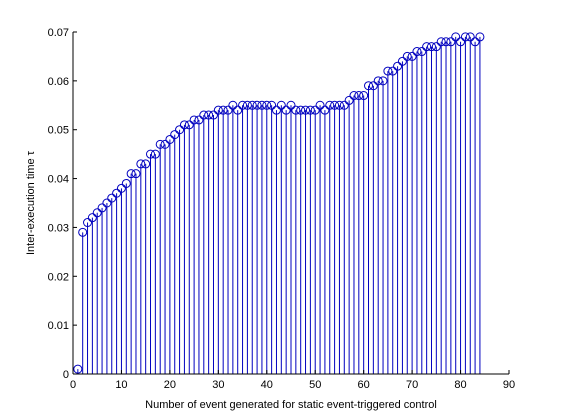  Describe the element at coordinates (58, 131) in the screenshot. I see `y-tick-label: 0.05` at that location.